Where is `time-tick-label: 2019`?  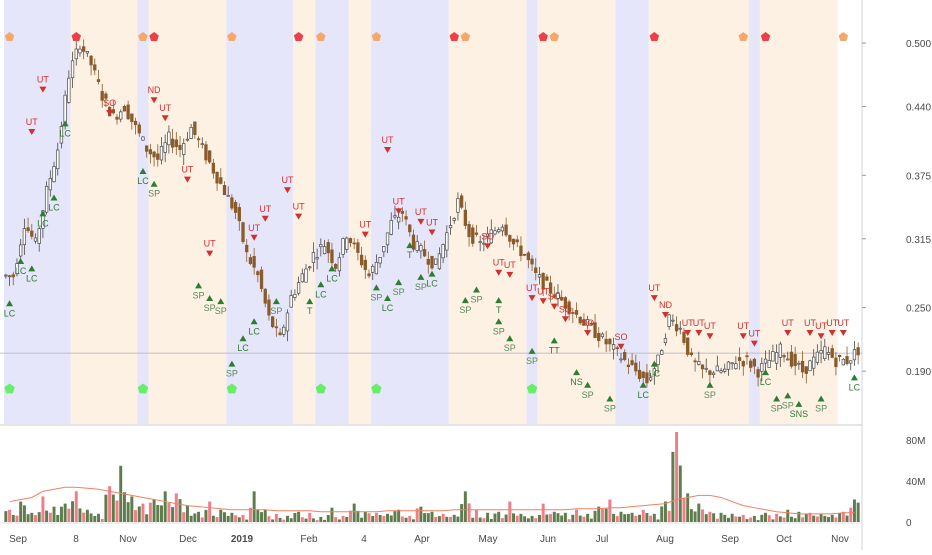 time-tick-label: 2019 is located at coordinates (242, 539).